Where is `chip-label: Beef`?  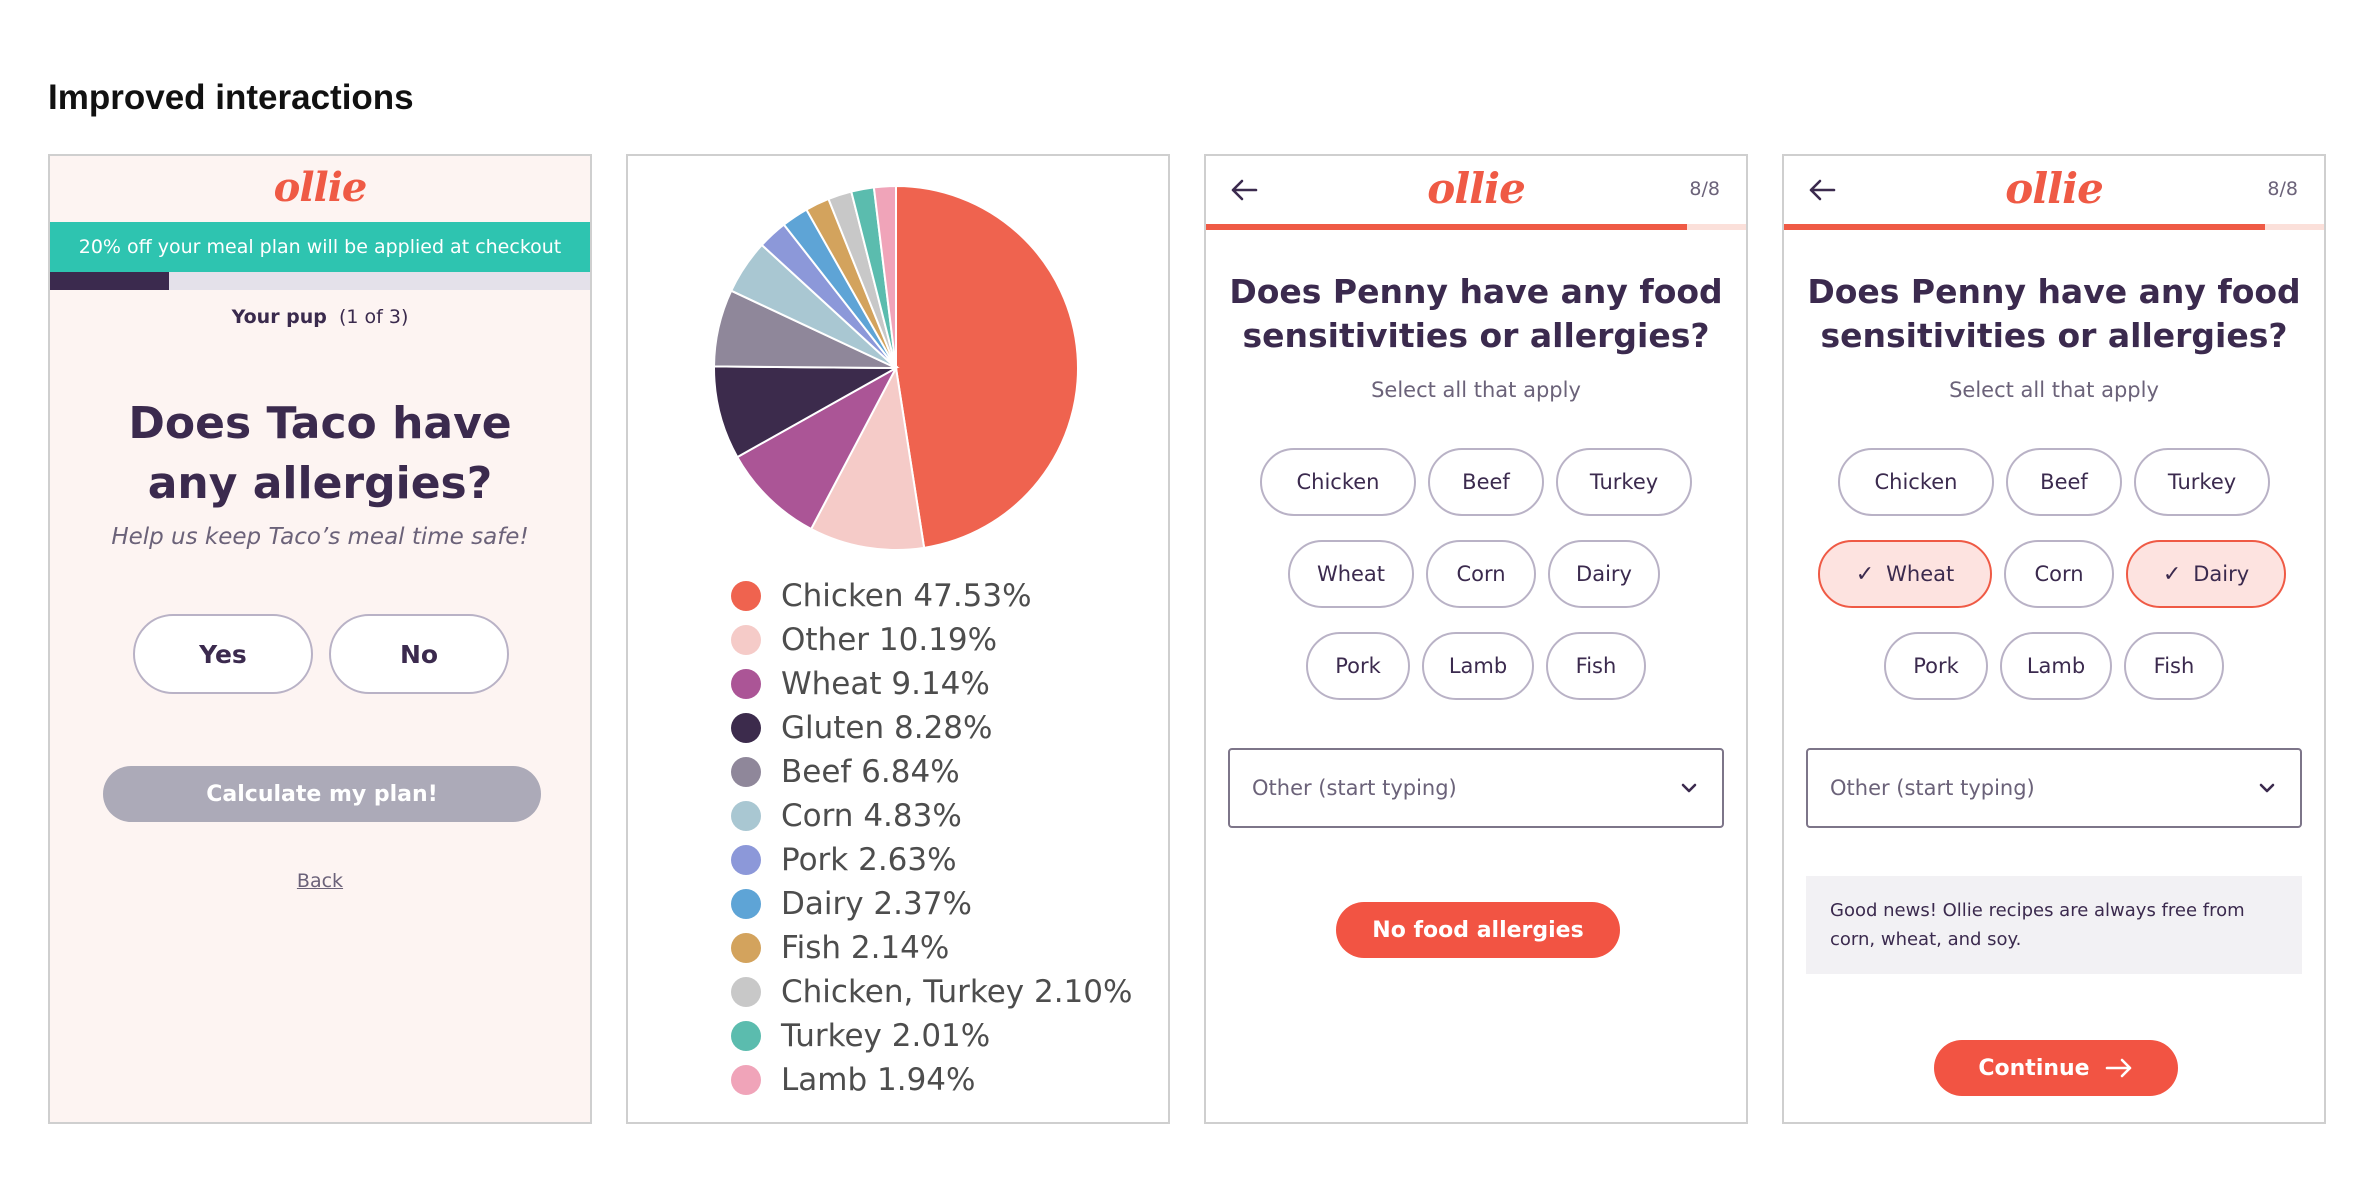 chip-label: Beef is located at coordinates (2064, 482).